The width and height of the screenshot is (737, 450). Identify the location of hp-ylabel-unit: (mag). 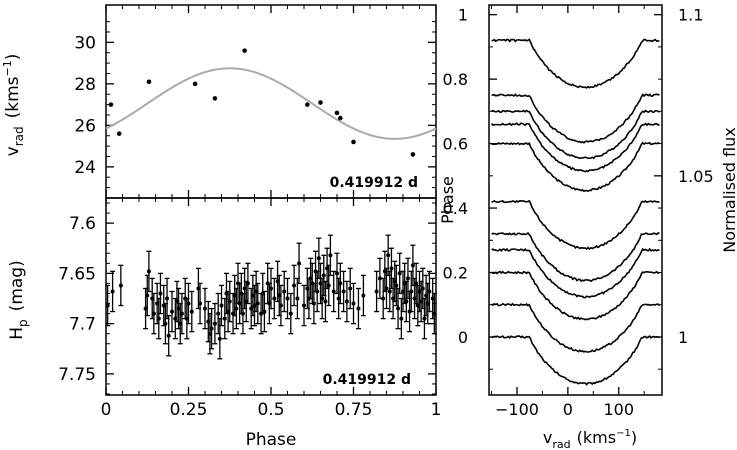
(17, 285).